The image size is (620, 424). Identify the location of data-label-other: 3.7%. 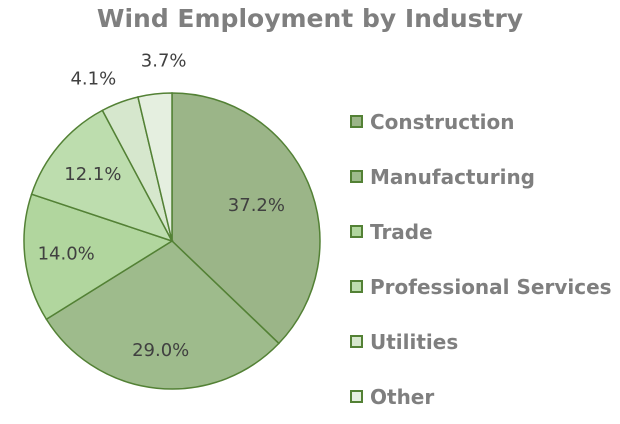
(164, 61).